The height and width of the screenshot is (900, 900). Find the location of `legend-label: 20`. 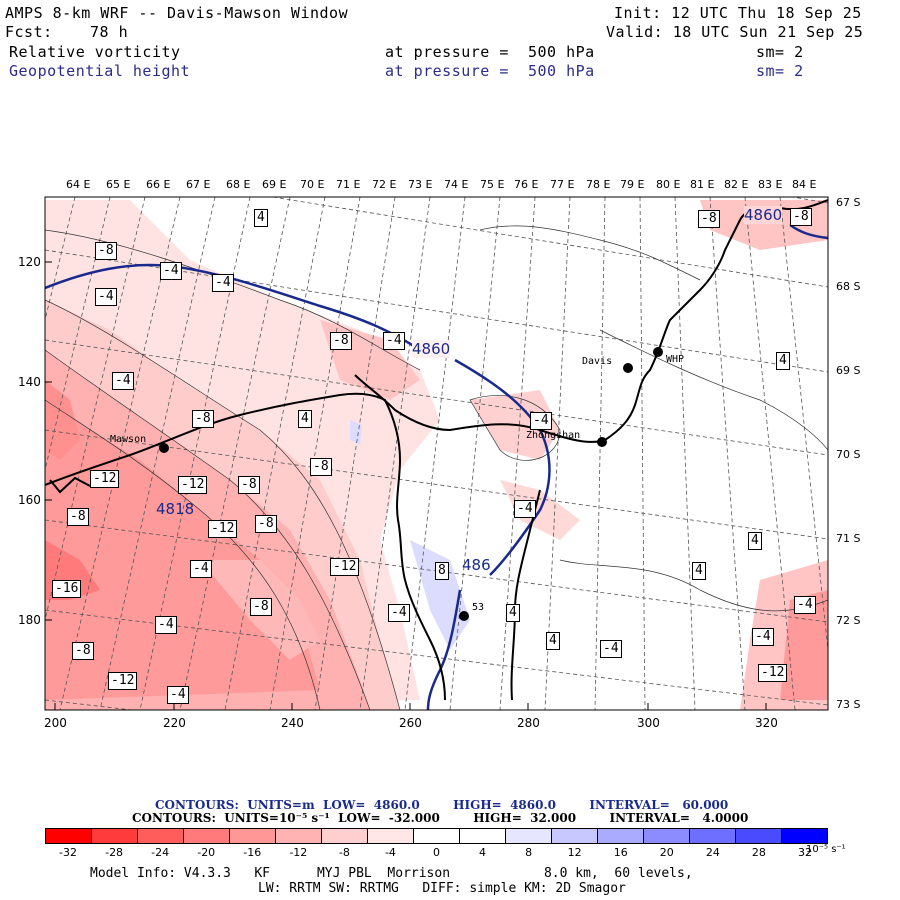

legend-label: 20 is located at coordinates (666, 852).